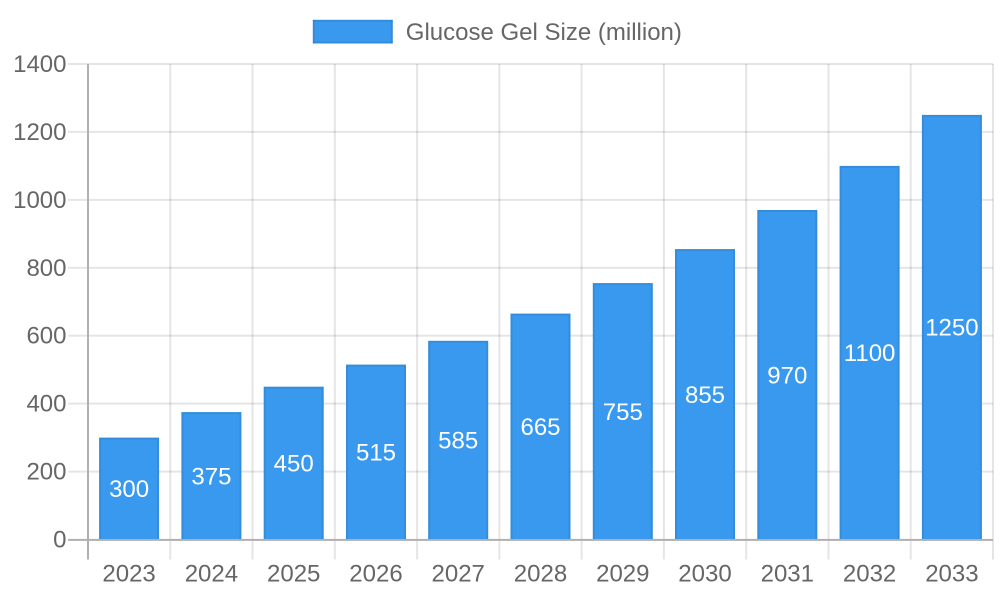 This screenshot has width=1000, height=605. Describe the element at coordinates (705, 395) in the screenshot. I see `svg-text: 855` at that location.